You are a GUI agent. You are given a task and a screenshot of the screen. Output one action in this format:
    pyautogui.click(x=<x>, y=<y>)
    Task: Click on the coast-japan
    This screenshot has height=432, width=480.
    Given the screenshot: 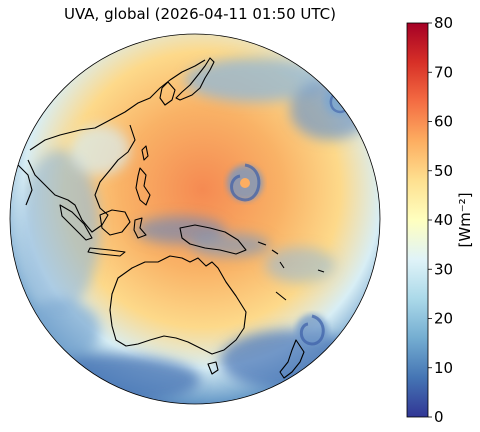 What is the action you would take?
    pyautogui.click(x=195, y=79)
    